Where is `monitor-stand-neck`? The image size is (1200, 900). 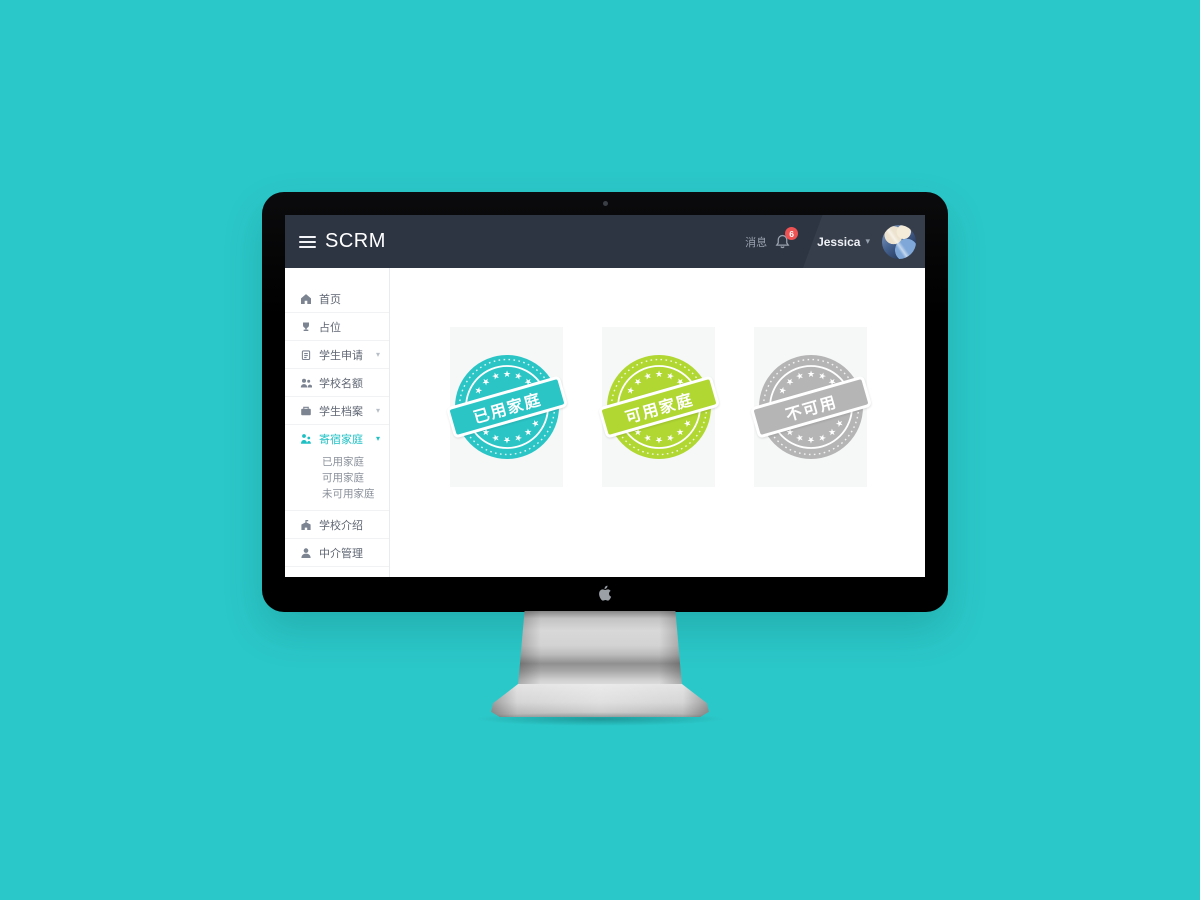 monitor-stand-neck is located at coordinates (600, 648).